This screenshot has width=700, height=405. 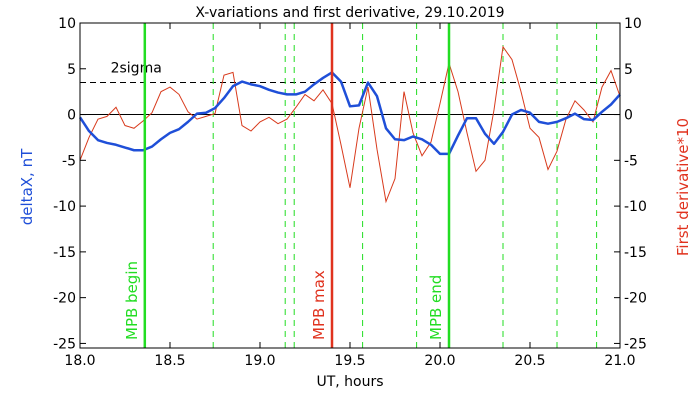 I want to click on x-tick-label-2: 19.0, so click(x=259, y=361).